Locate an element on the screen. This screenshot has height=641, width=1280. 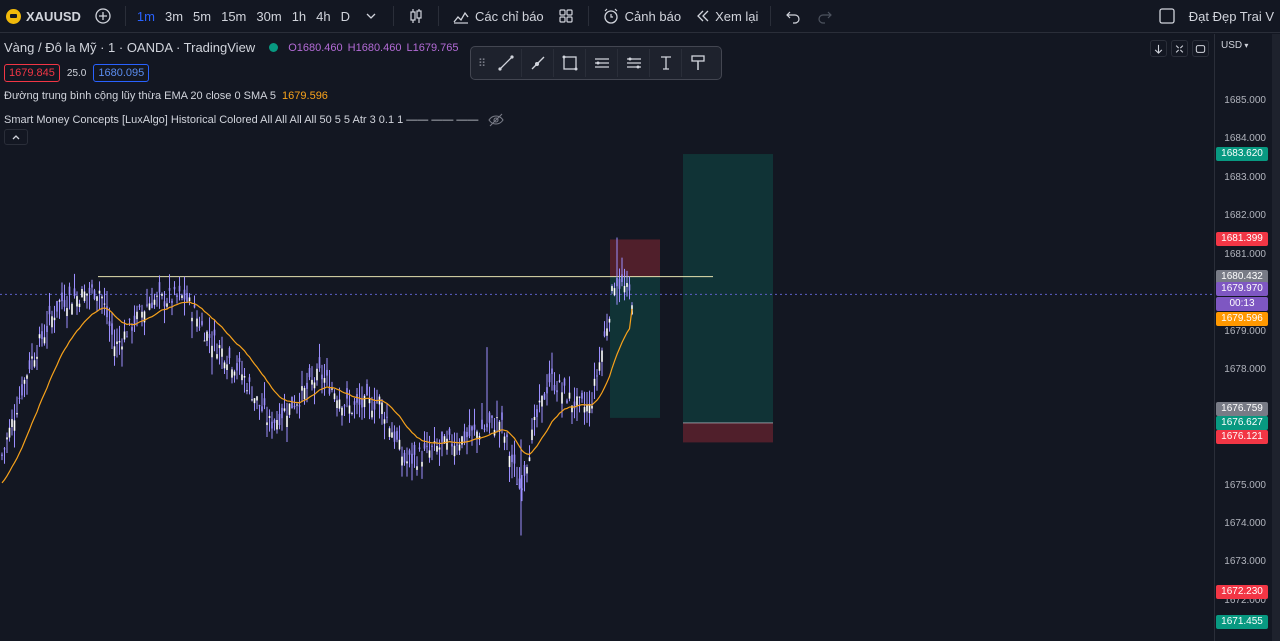
collapse-legend-button is located at coordinates (16, 137).